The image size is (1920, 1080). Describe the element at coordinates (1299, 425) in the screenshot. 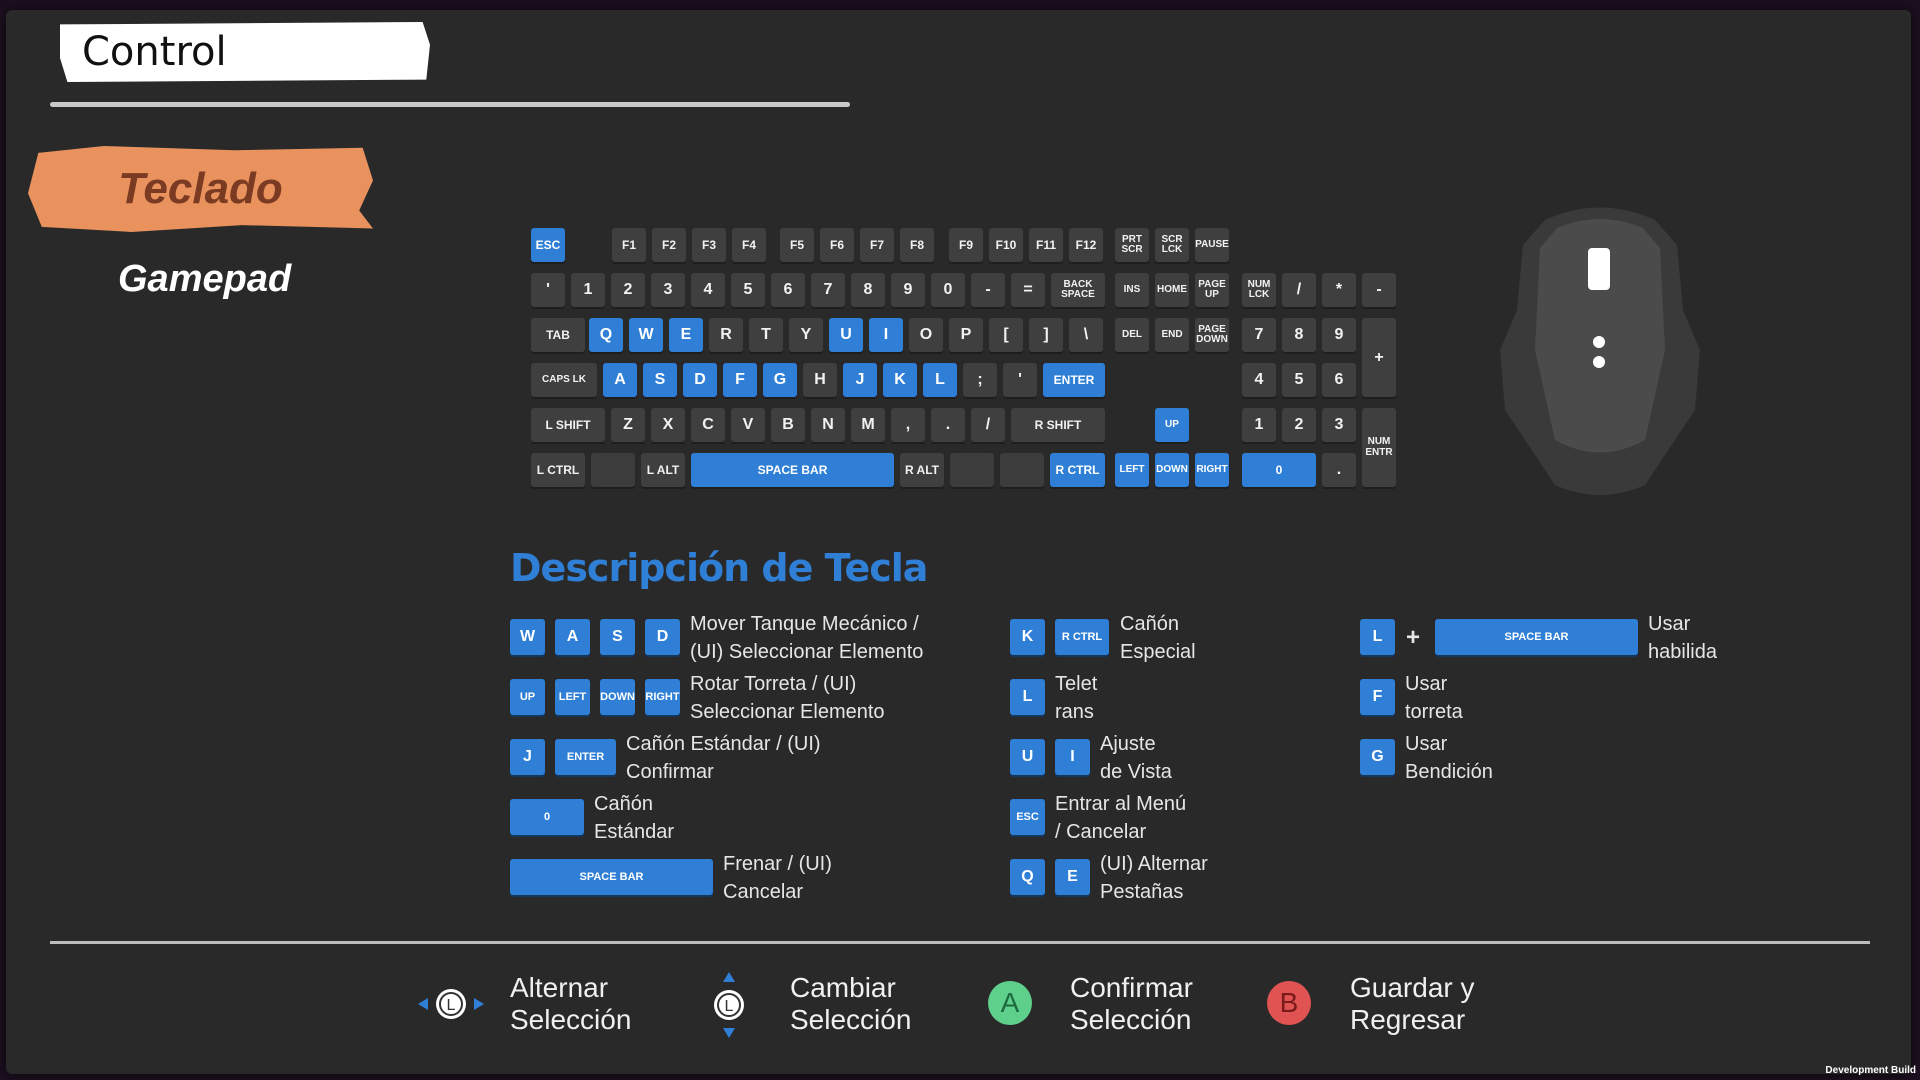

I see `key-num-2: 2` at that location.